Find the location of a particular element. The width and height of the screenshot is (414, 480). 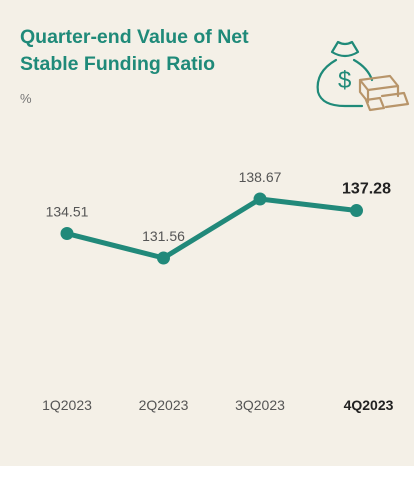

chart-subtitle: % is located at coordinates (26, 98).